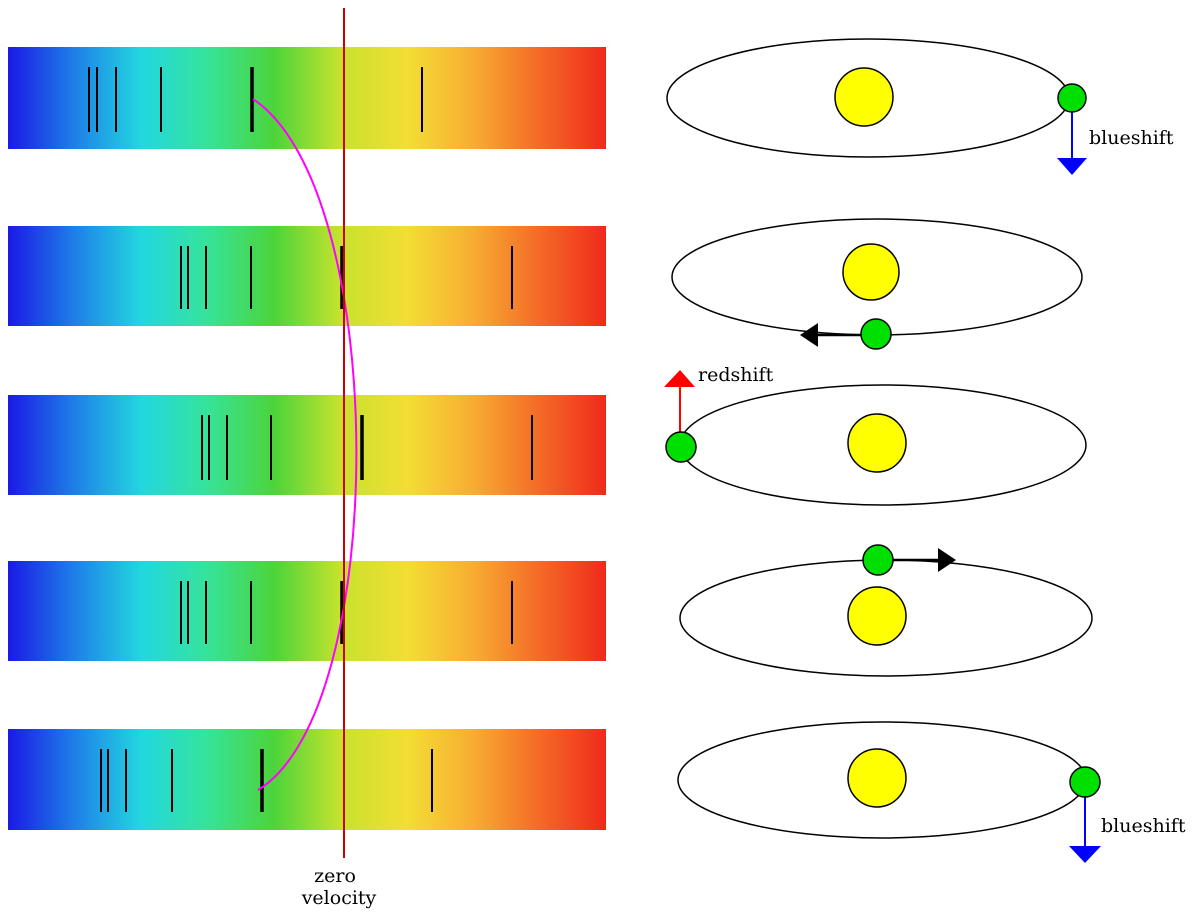 Image resolution: width=1201 pixels, height=916 pixels. What do you see at coordinates (339, 898) in the screenshot?
I see `zero-velocity-label-line2: velocity` at bounding box center [339, 898].